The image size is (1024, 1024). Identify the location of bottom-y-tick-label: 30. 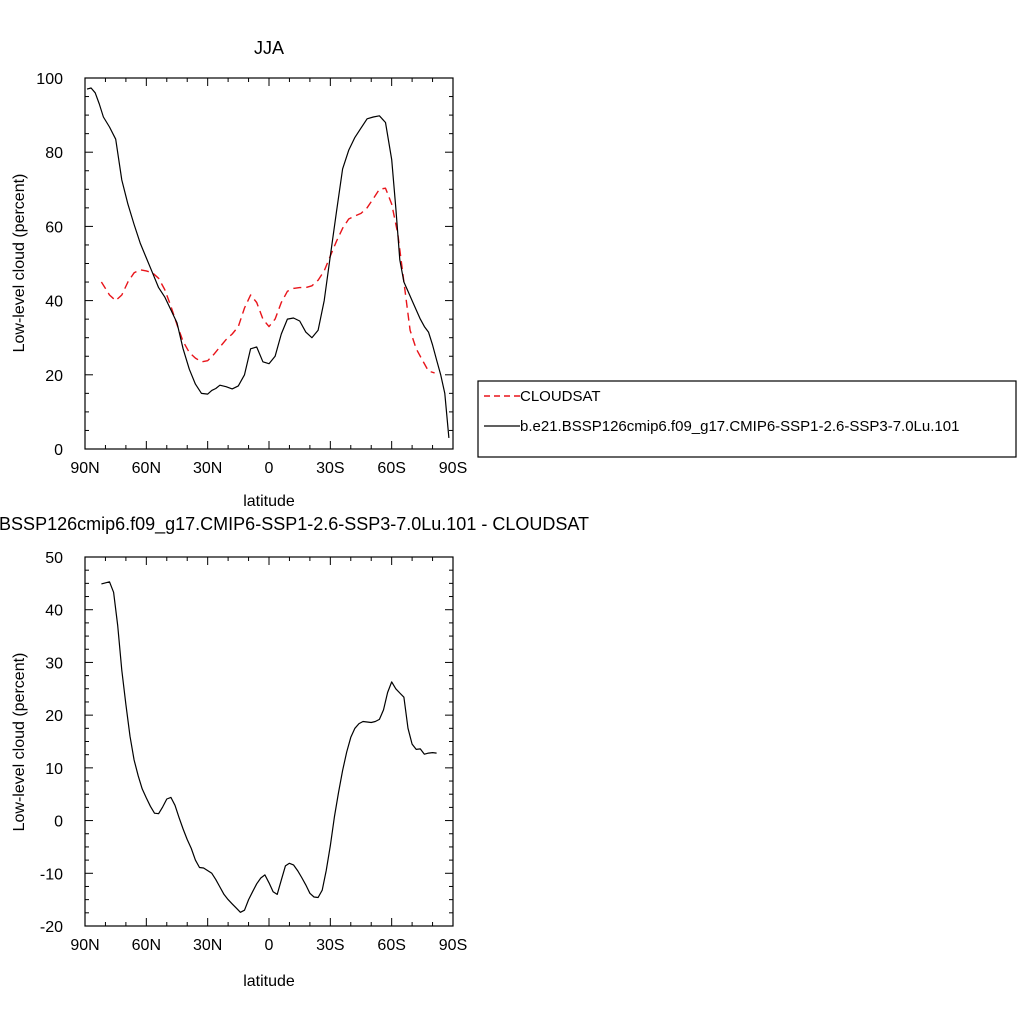
(54, 663).